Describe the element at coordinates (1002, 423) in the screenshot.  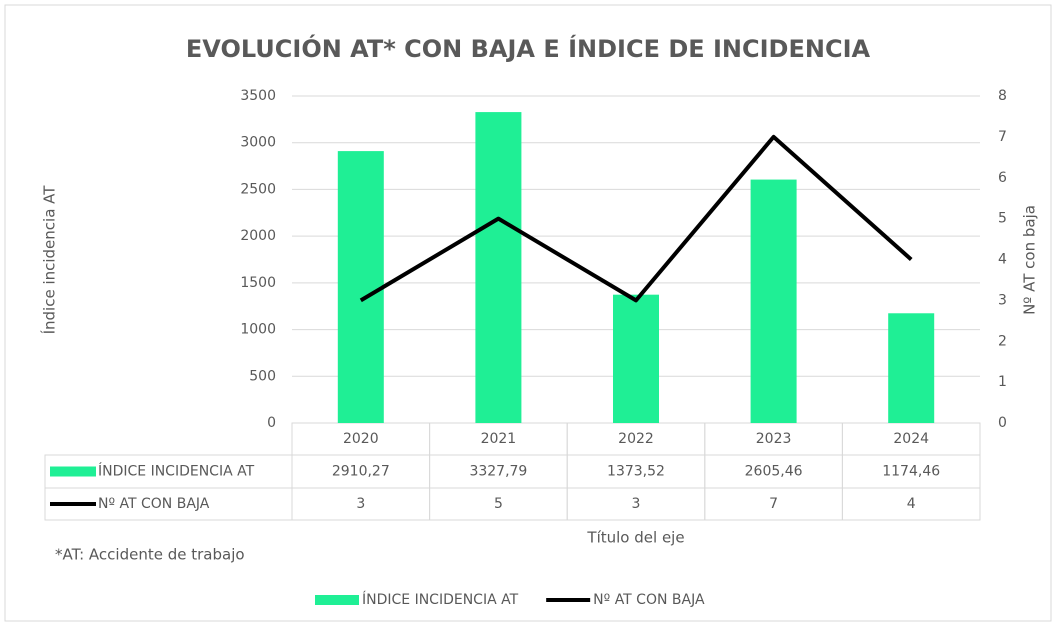
I see `y2-tick-label: 0` at that location.